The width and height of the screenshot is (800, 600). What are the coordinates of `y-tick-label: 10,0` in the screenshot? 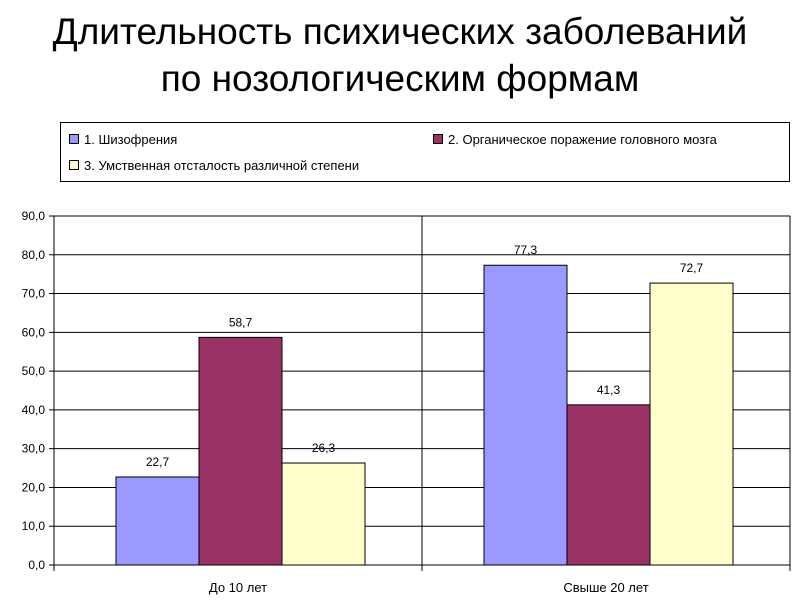 It's located at (34, 526).